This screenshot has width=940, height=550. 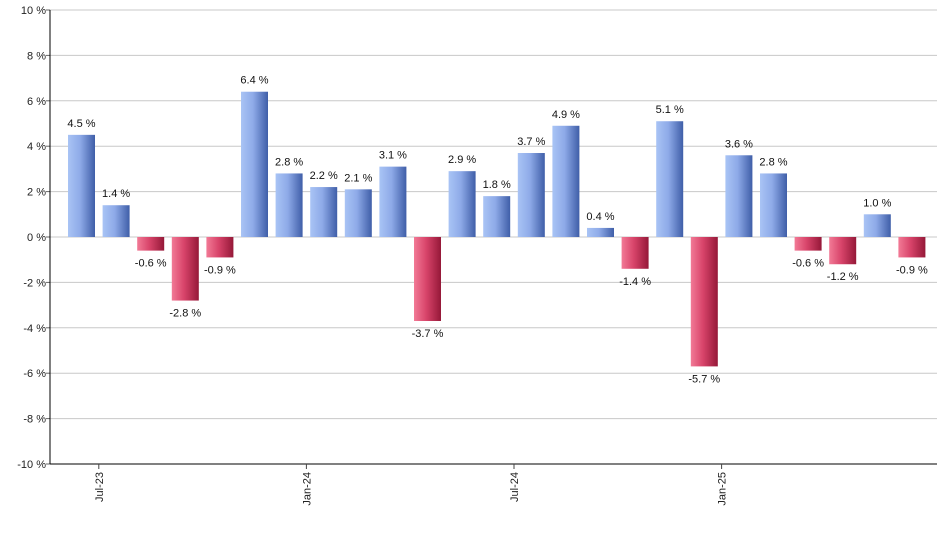 I want to click on y-tick-label: -8 %, so click(x=34, y=420).